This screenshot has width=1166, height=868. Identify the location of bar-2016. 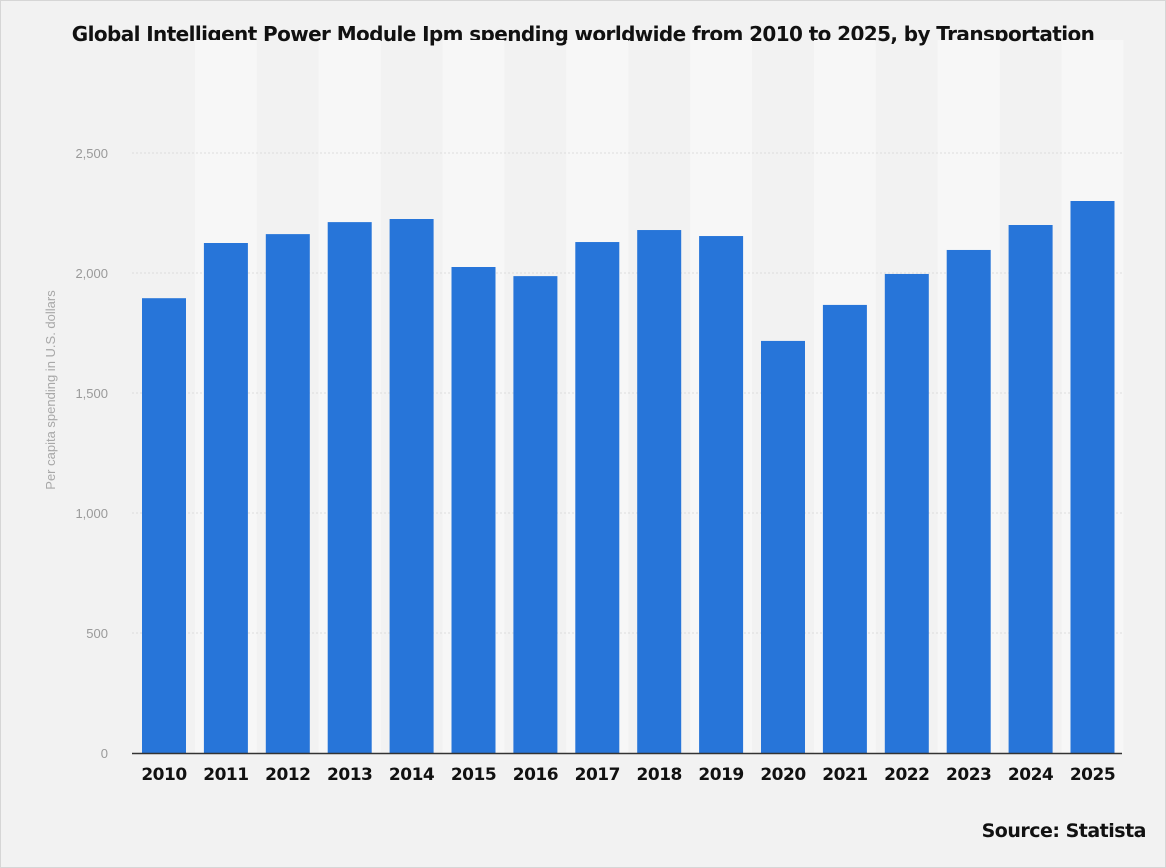
(535, 514).